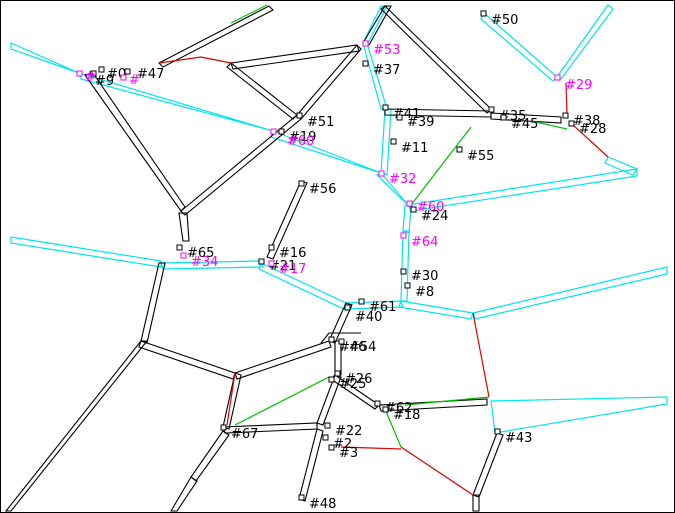 This screenshot has width=675, height=513. I want to click on node-47: #47, so click(144, 74).